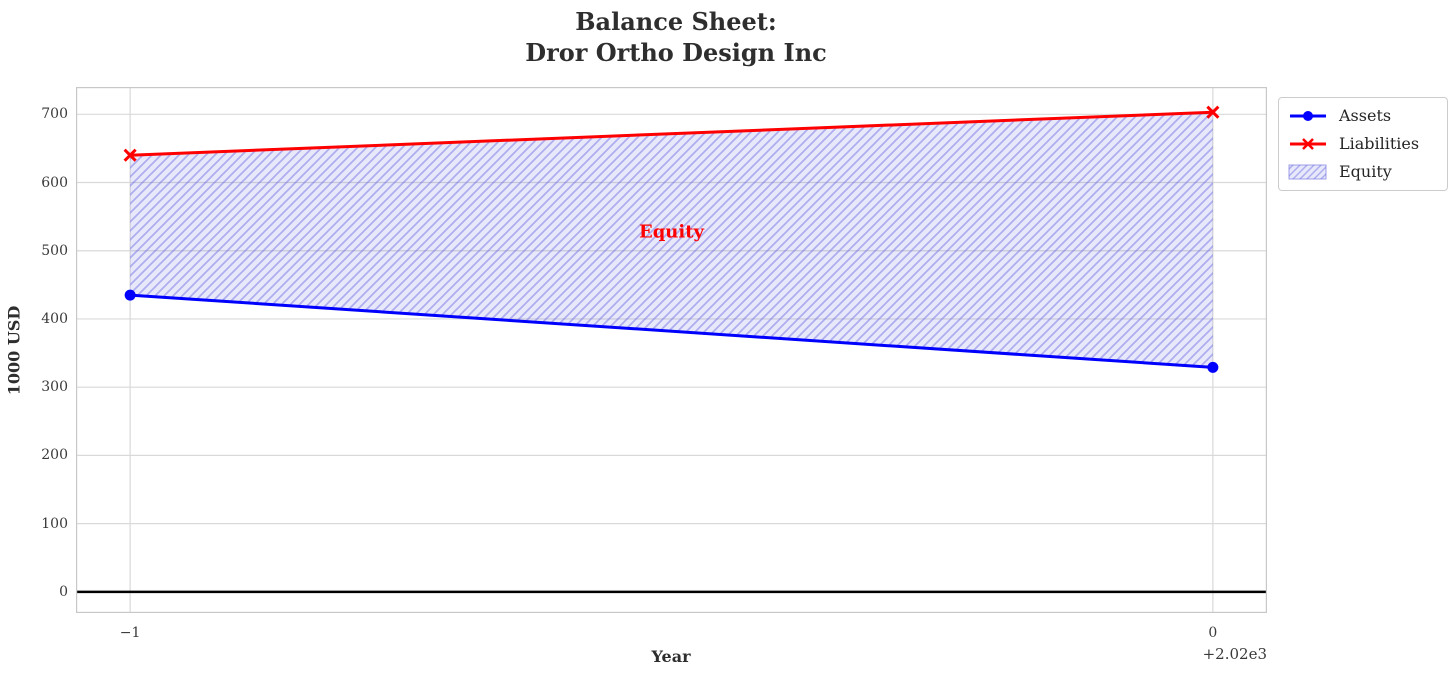 Image resolution: width=1454 pixels, height=676 pixels. I want to click on y-tick-700: 700, so click(54, 114).